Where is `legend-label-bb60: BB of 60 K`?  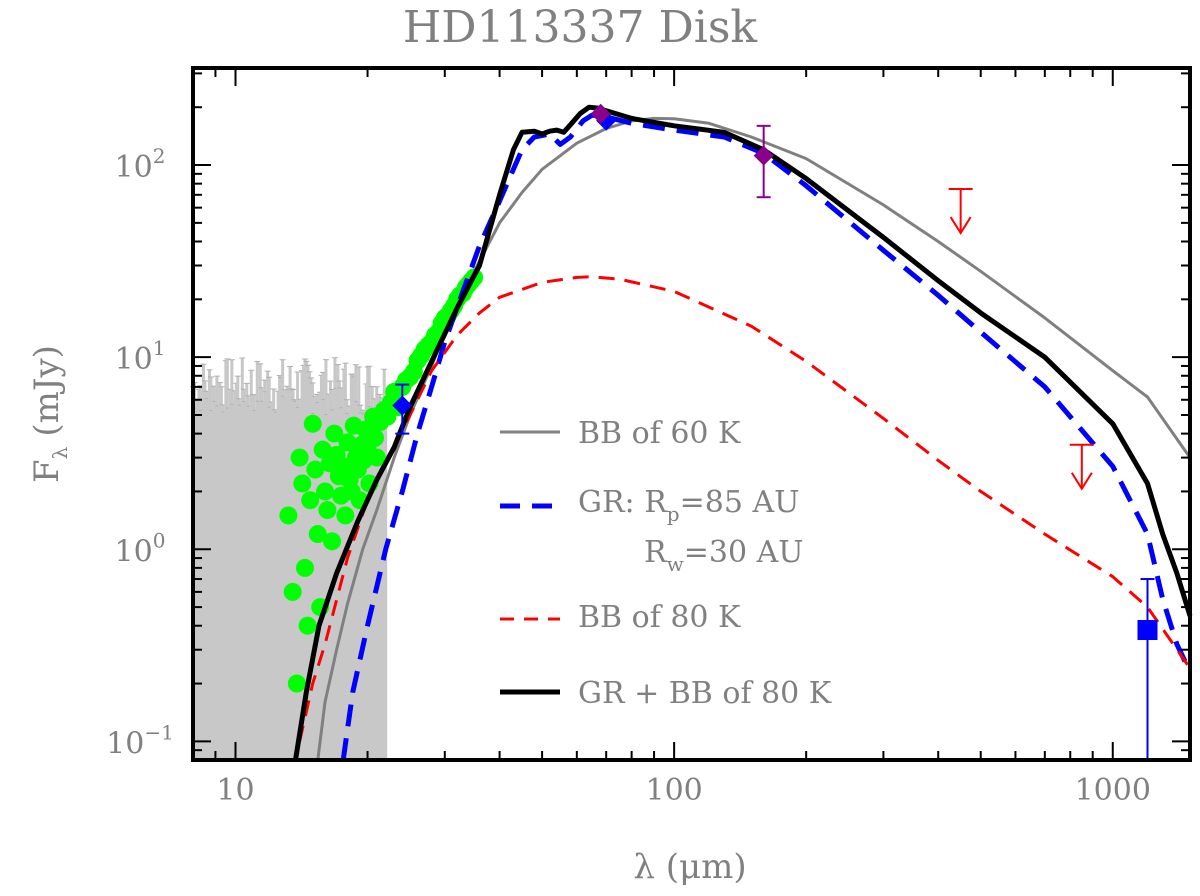 legend-label-bb60: BB of 60 K is located at coordinates (659, 433).